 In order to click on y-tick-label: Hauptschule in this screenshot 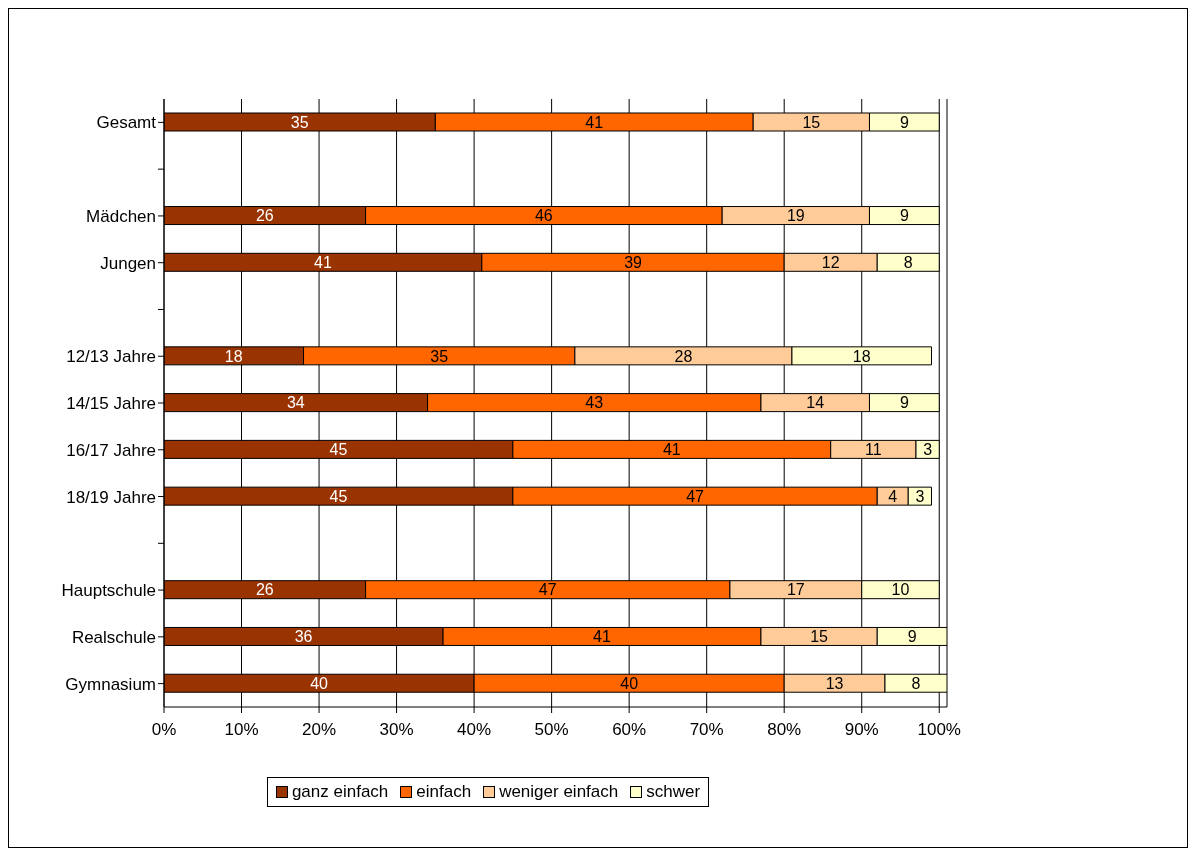, I will do `click(108, 591)`.